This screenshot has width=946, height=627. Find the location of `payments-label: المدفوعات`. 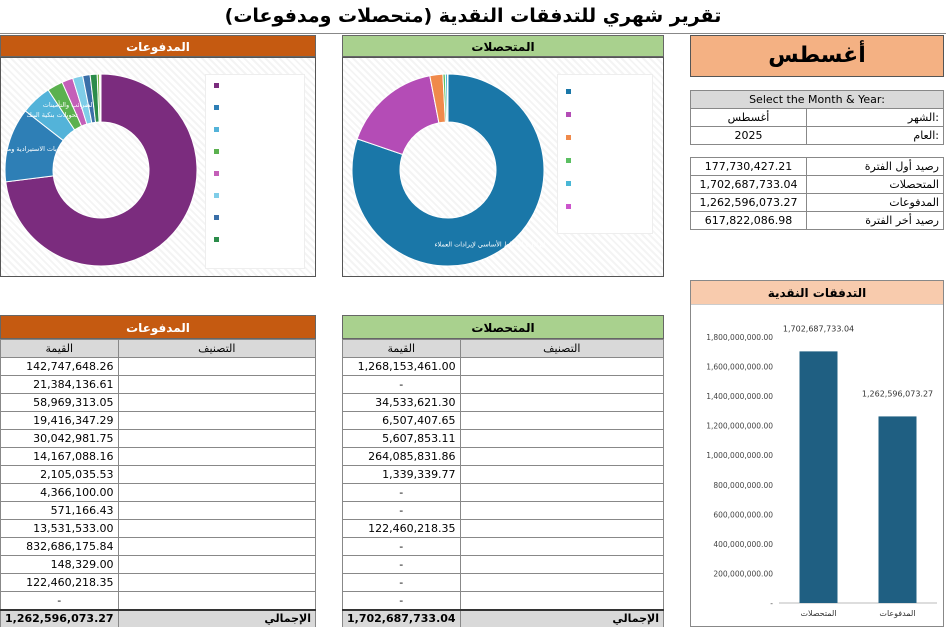

payments-label: المدفوعات is located at coordinates (875, 202).